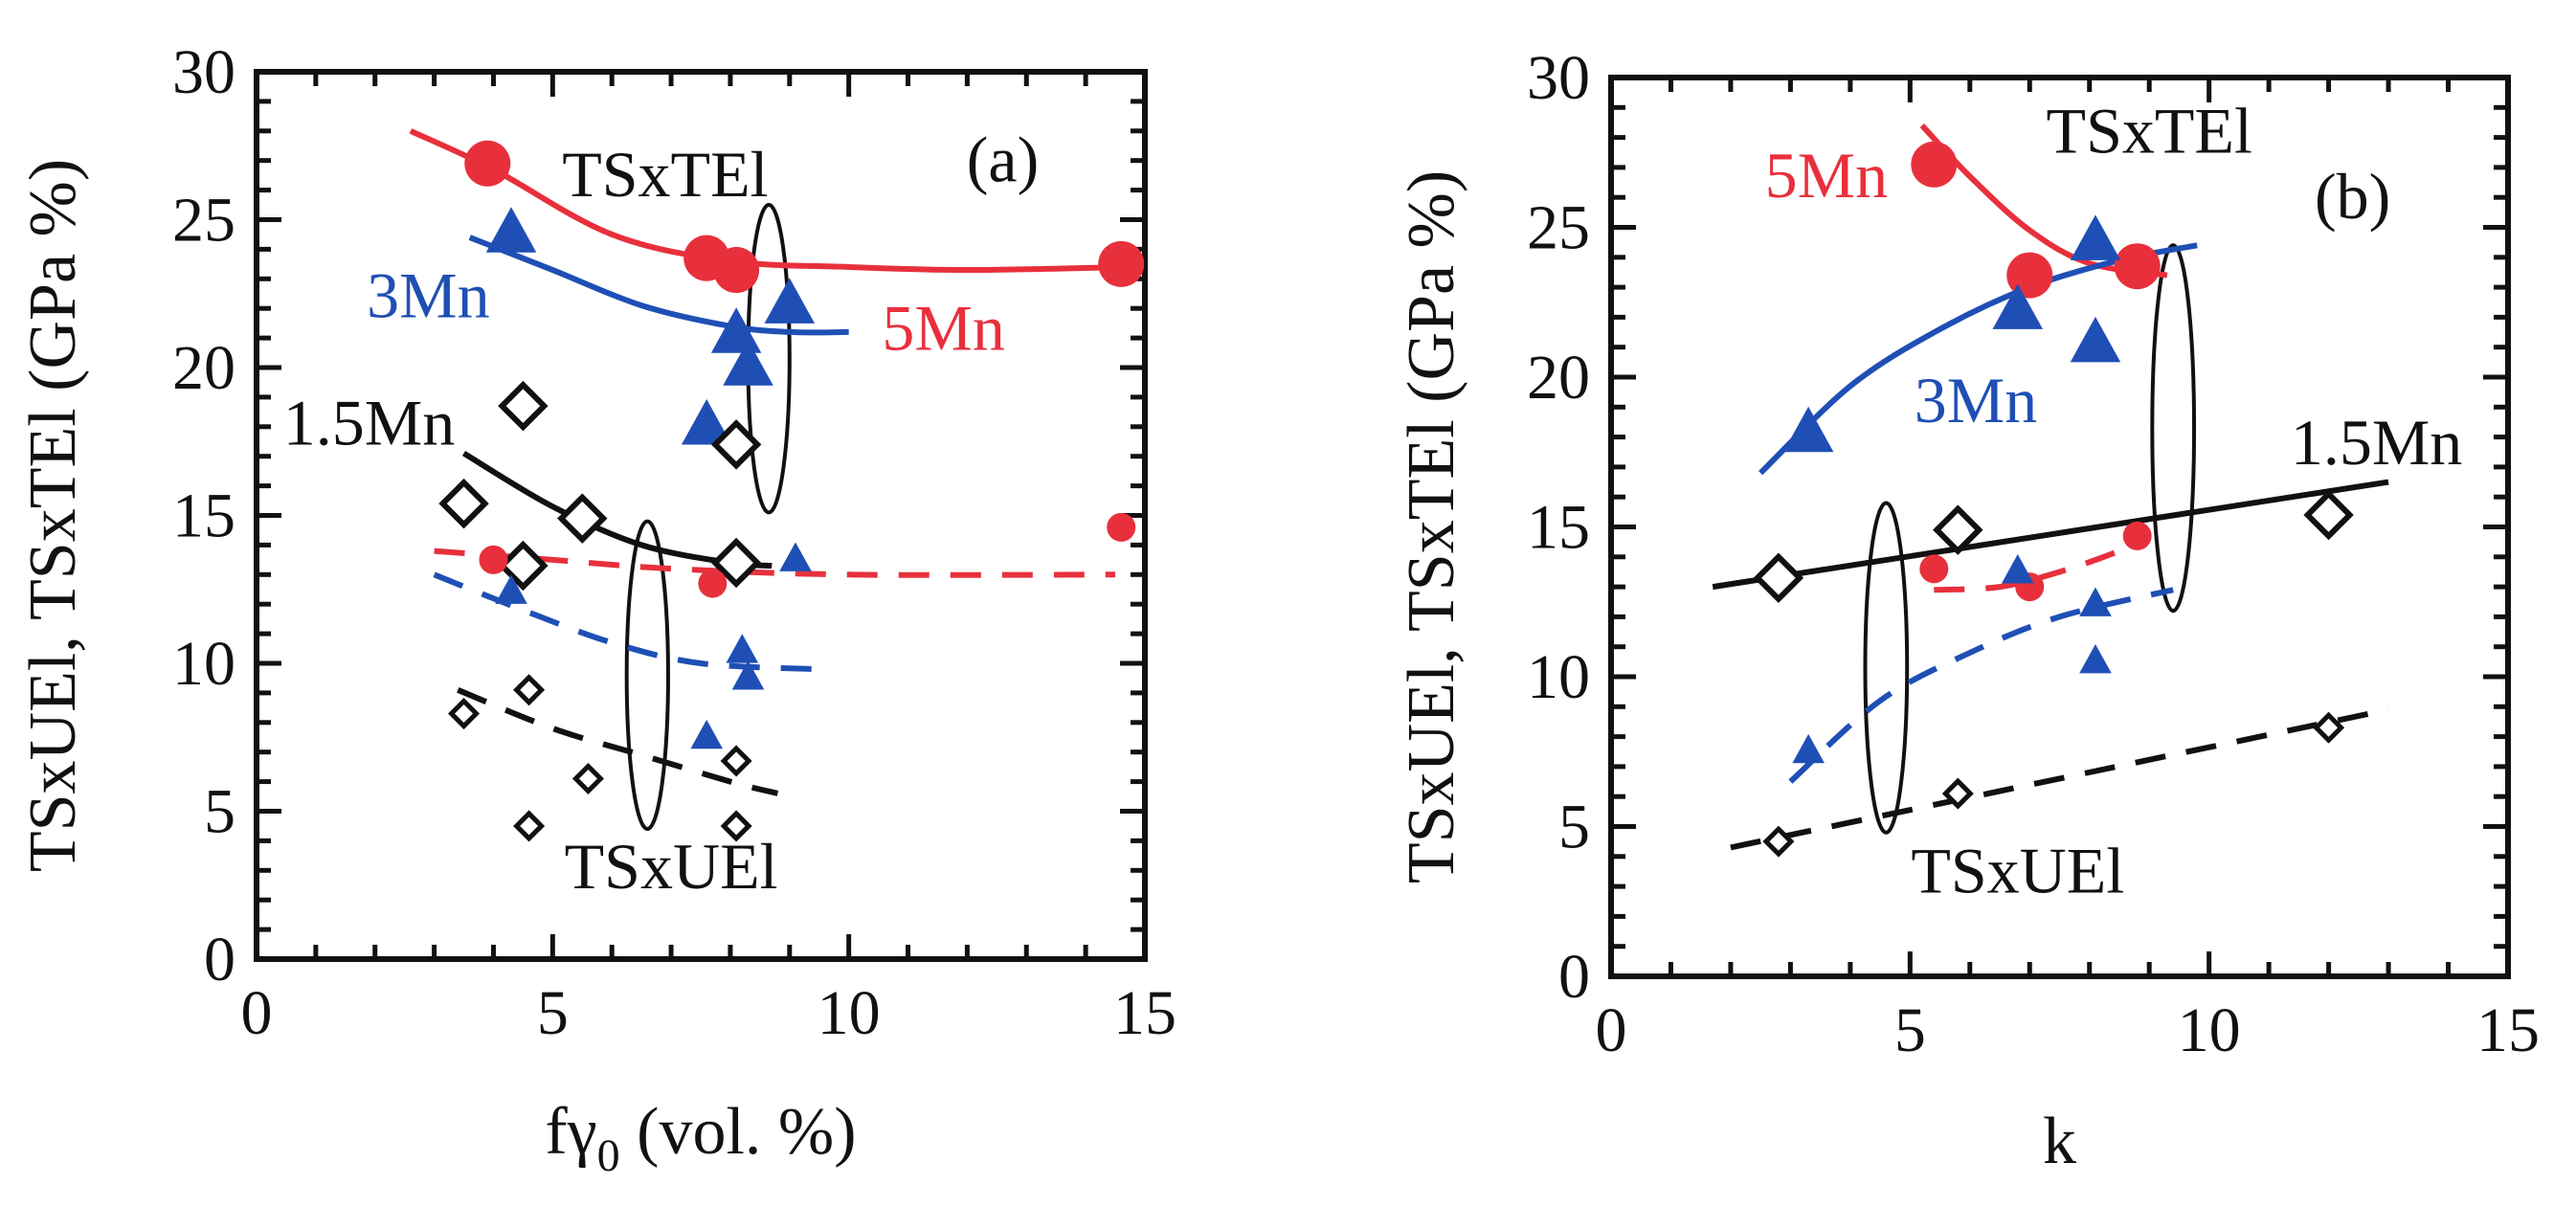 The width and height of the screenshot is (2576, 1207). I want to click on annotation-a: (a), so click(1003, 159).